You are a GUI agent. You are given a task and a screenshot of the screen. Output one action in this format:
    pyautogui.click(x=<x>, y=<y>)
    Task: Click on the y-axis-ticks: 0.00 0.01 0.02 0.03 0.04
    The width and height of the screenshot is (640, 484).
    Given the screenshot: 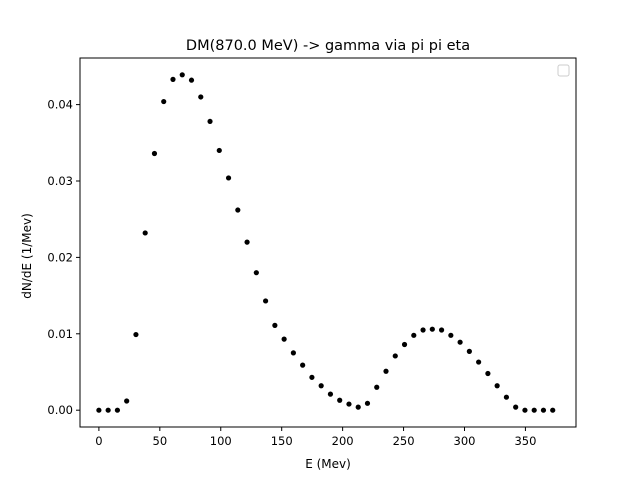 What is the action you would take?
    pyautogui.click(x=63, y=257)
    